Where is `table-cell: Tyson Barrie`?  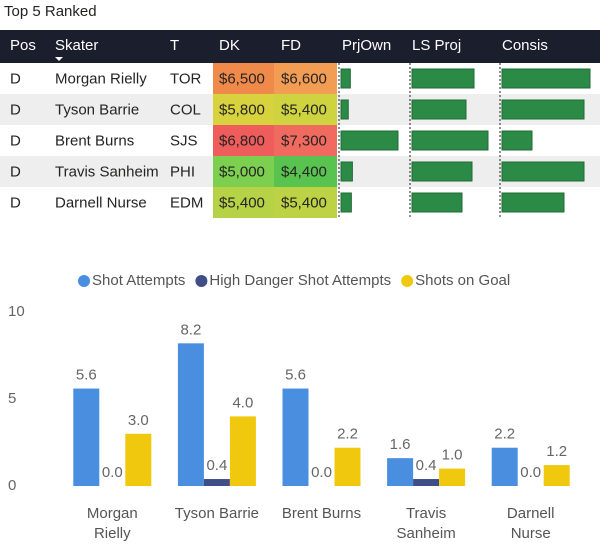
table-cell: Tyson Barrie is located at coordinates (97, 109).